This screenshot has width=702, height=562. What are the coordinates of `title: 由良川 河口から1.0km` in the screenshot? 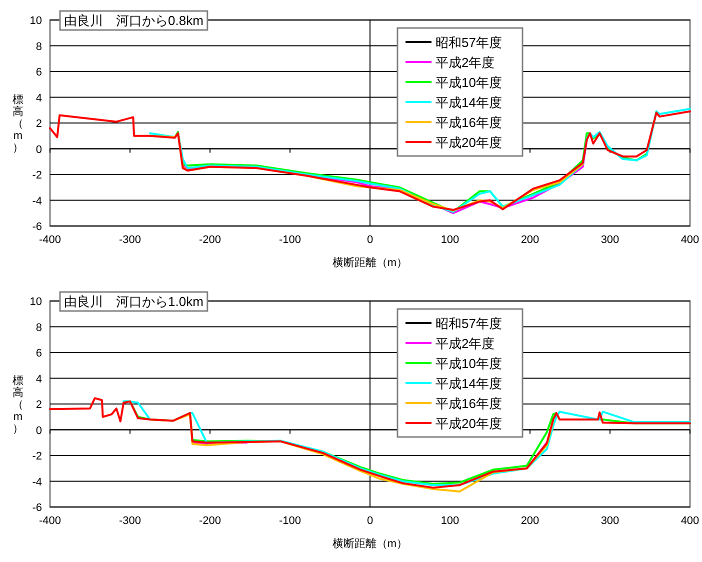 It's located at (133, 301).